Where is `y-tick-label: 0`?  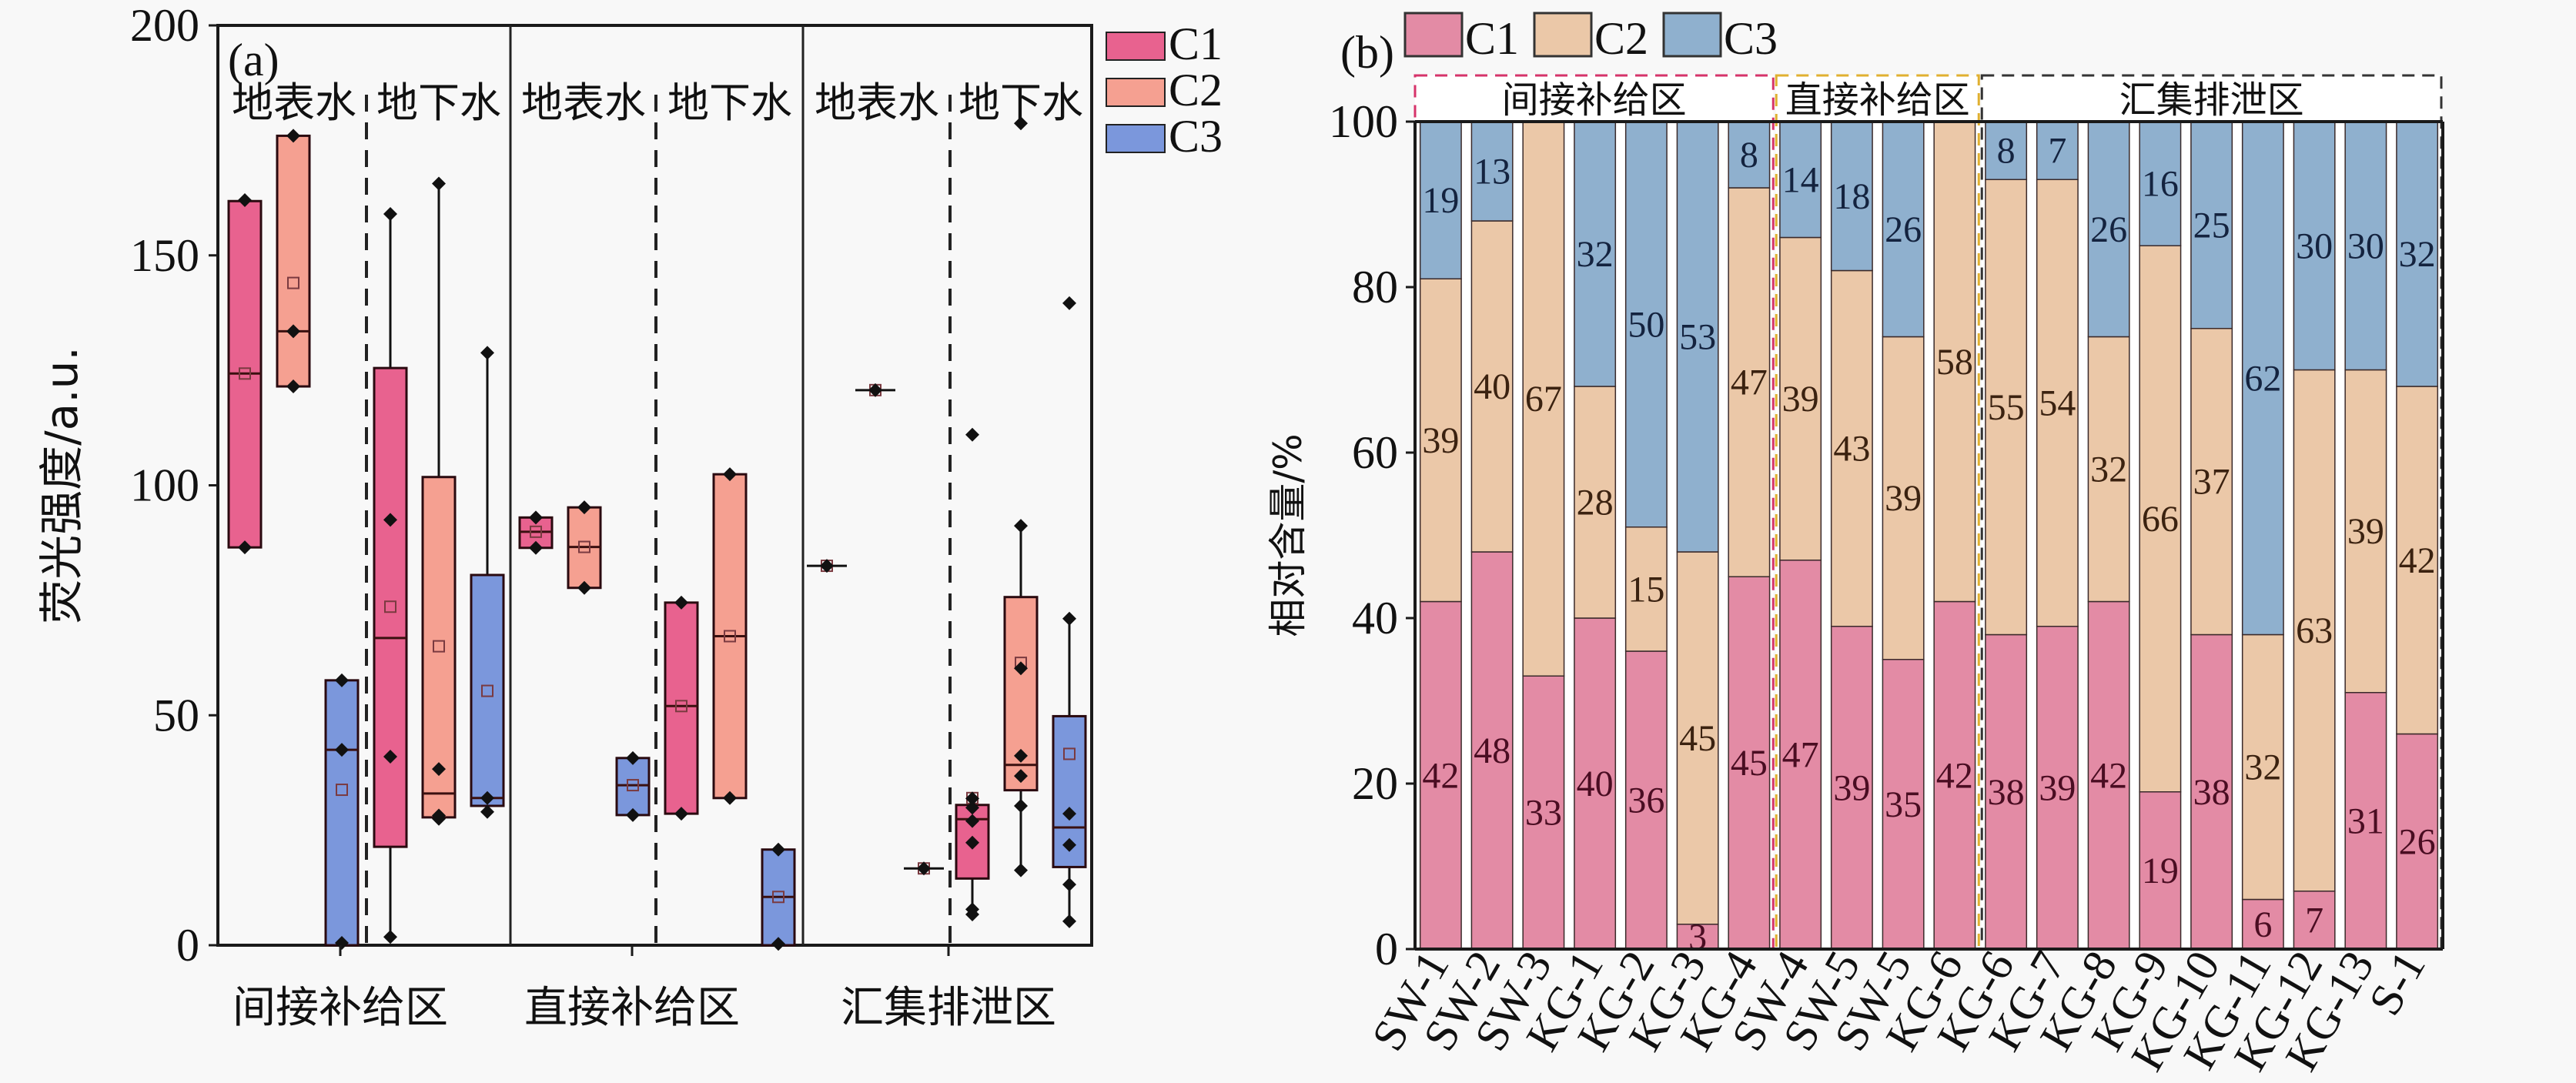
y-tick-label: 0 is located at coordinates (188, 945).